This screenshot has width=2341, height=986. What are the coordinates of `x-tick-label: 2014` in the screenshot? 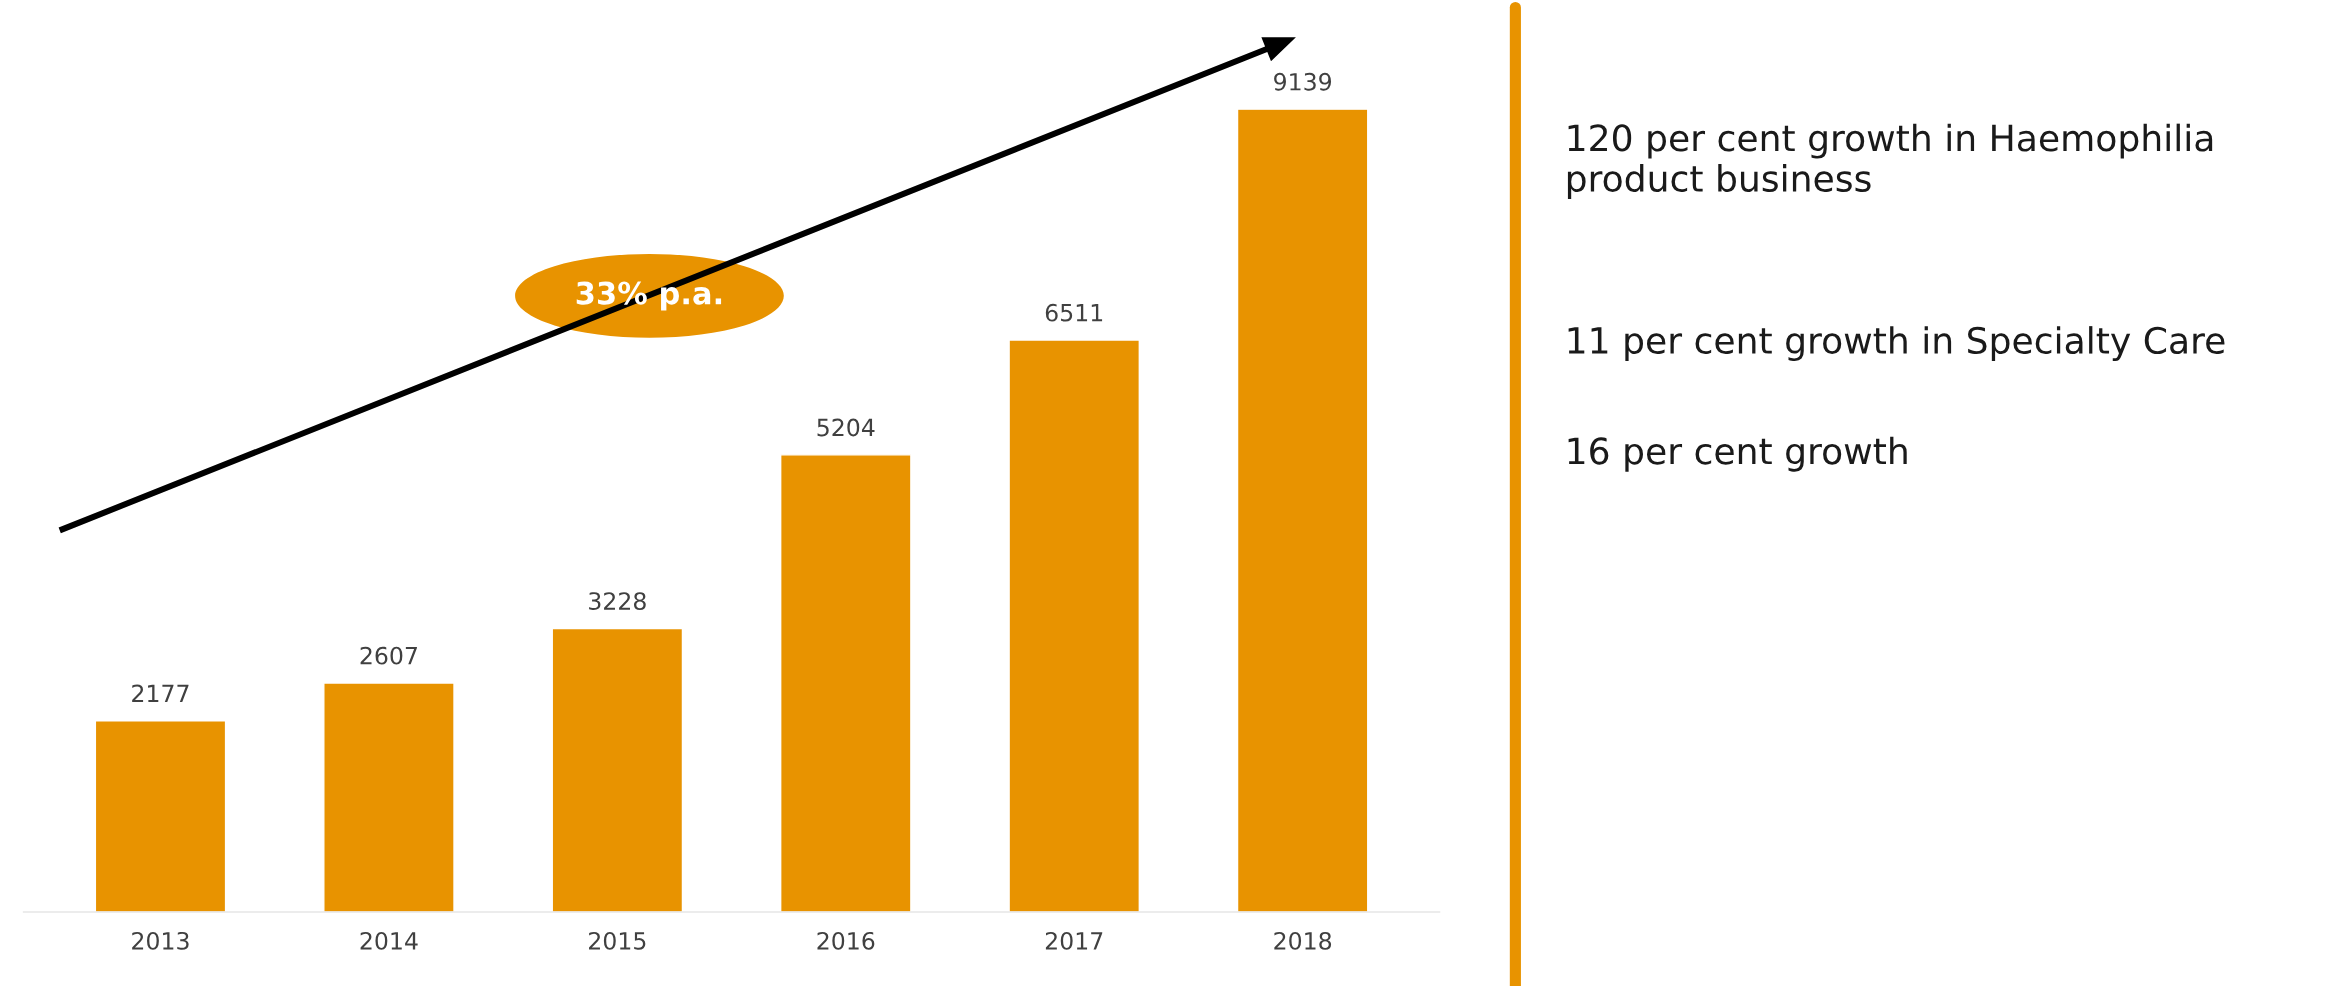 It's located at (389, 940).